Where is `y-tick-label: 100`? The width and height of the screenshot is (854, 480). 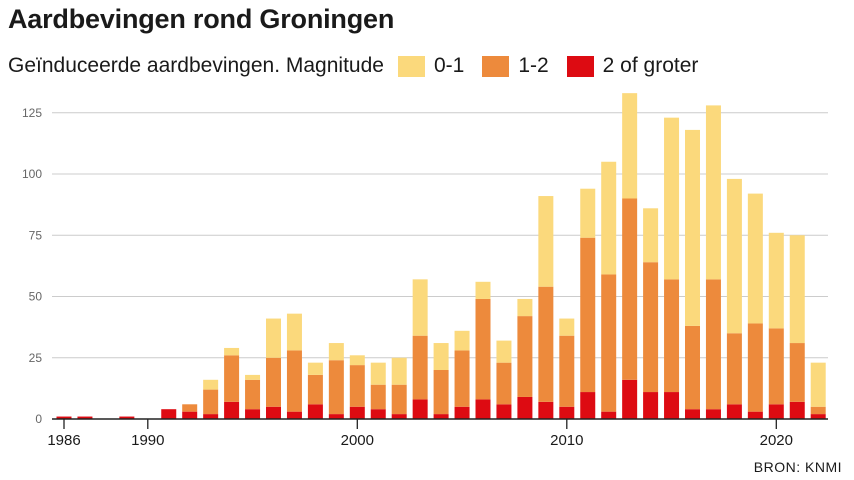 y-tick-label: 100 is located at coordinates (32, 174).